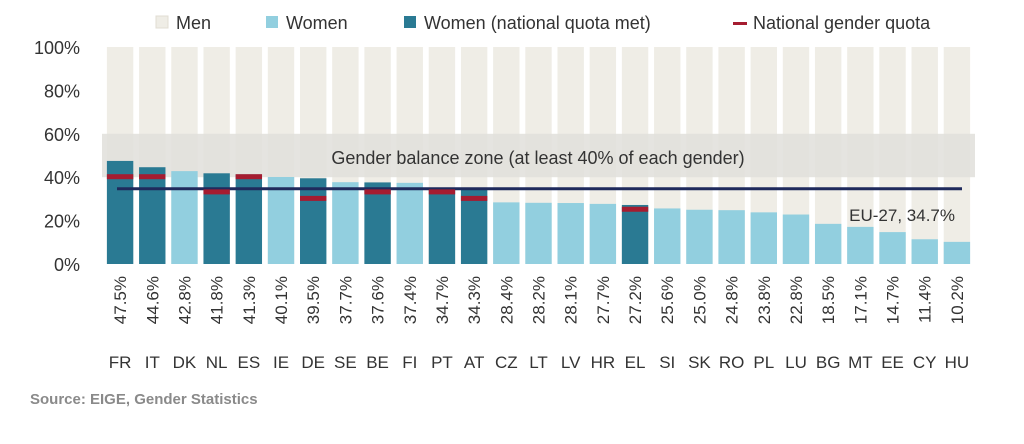 The height and width of the screenshot is (444, 1024). What do you see at coordinates (67, 265) in the screenshot?
I see `y-tick-label: 0%` at bounding box center [67, 265].